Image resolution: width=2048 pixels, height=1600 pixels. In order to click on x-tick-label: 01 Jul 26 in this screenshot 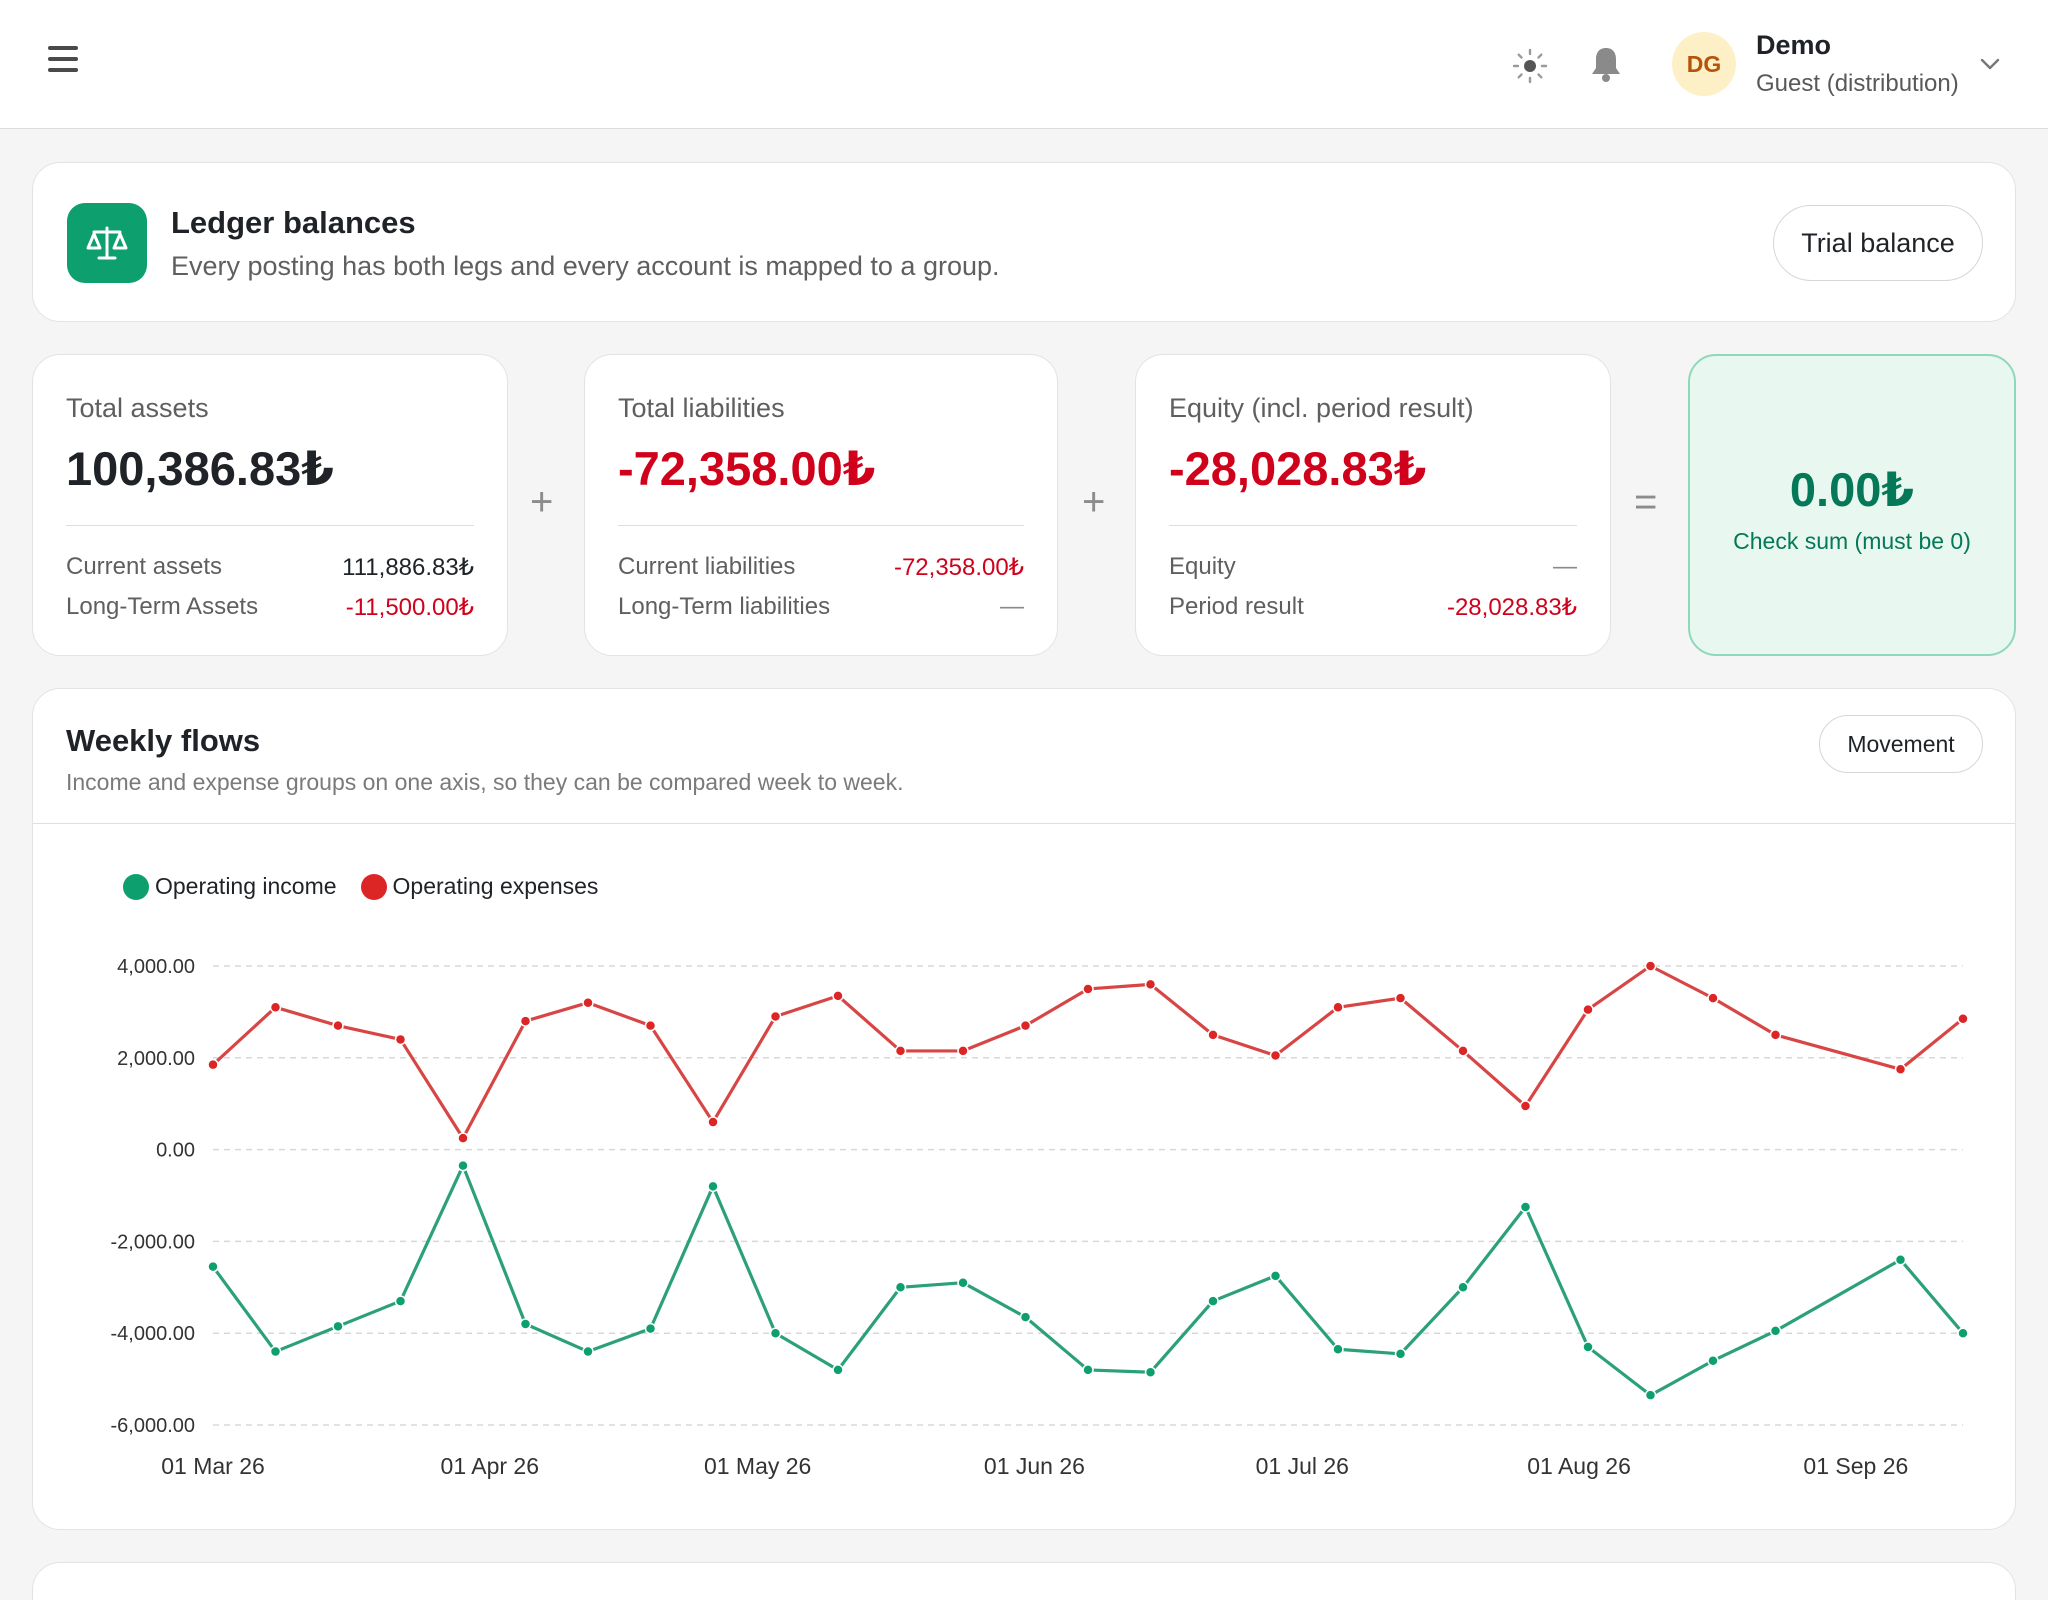, I will do `click(1302, 1466)`.